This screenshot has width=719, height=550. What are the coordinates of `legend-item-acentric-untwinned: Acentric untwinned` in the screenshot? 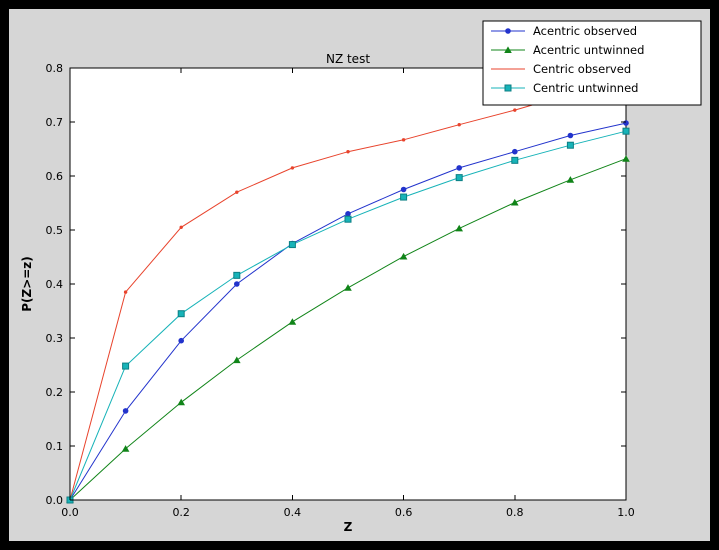 It's located at (567, 50).